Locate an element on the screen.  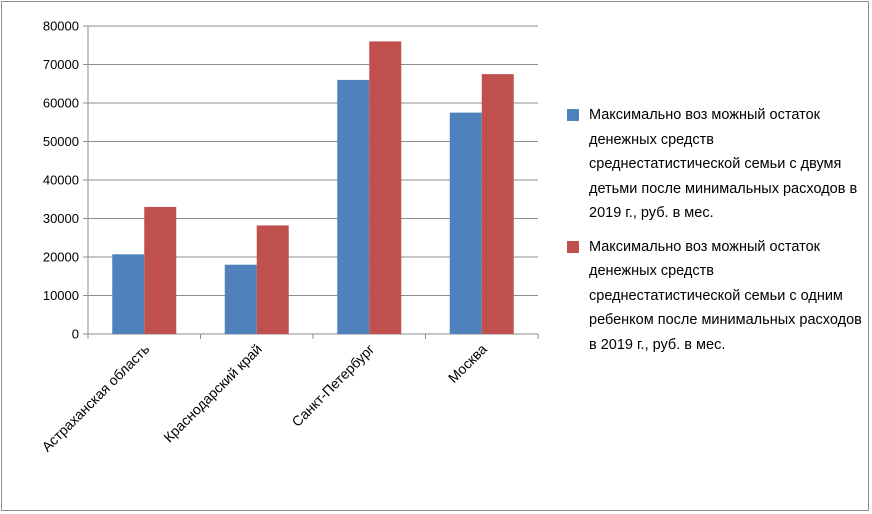
y-tick-label: 70000 is located at coordinates (61, 64).